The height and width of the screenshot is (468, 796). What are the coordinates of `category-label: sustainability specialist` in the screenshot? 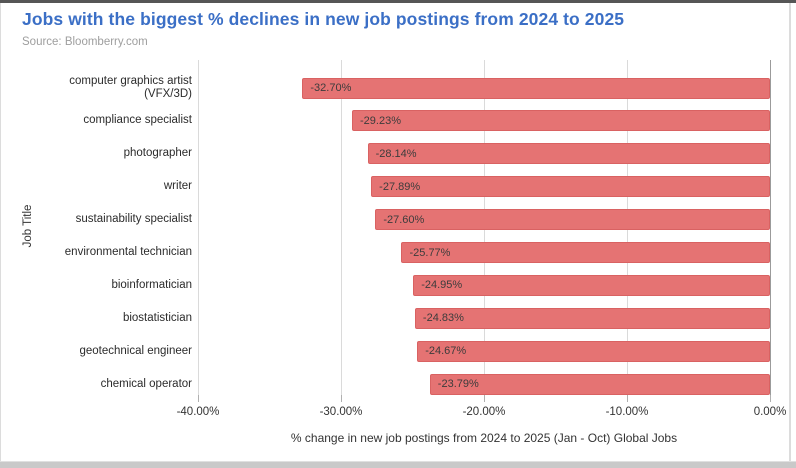 It's located at (133, 219).